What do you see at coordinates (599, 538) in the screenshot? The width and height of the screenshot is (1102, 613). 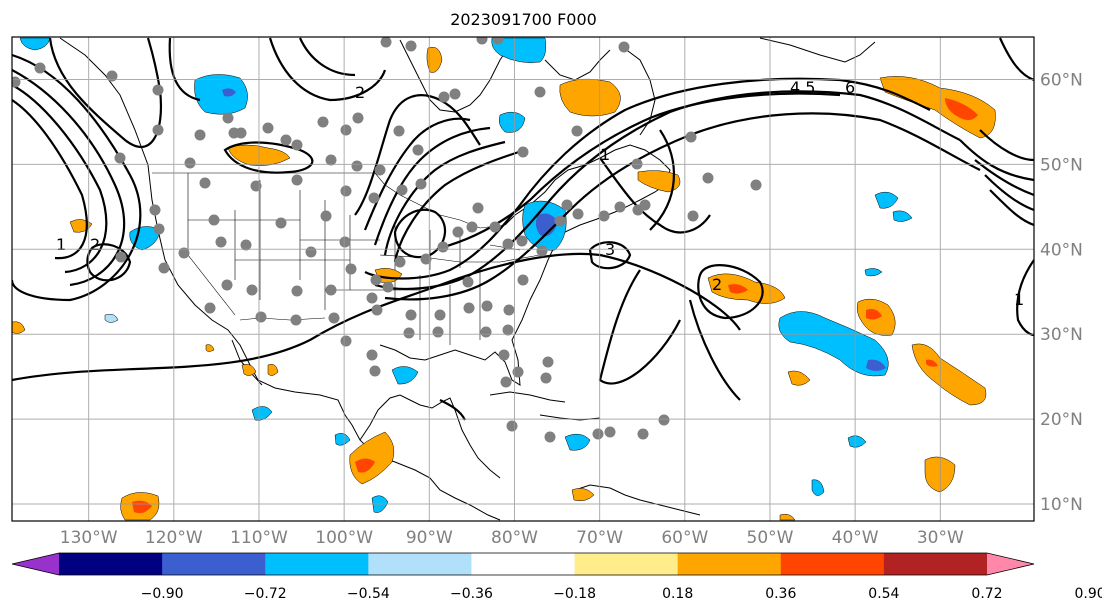 I see `lon-tick-label: 70°W` at bounding box center [599, 538].